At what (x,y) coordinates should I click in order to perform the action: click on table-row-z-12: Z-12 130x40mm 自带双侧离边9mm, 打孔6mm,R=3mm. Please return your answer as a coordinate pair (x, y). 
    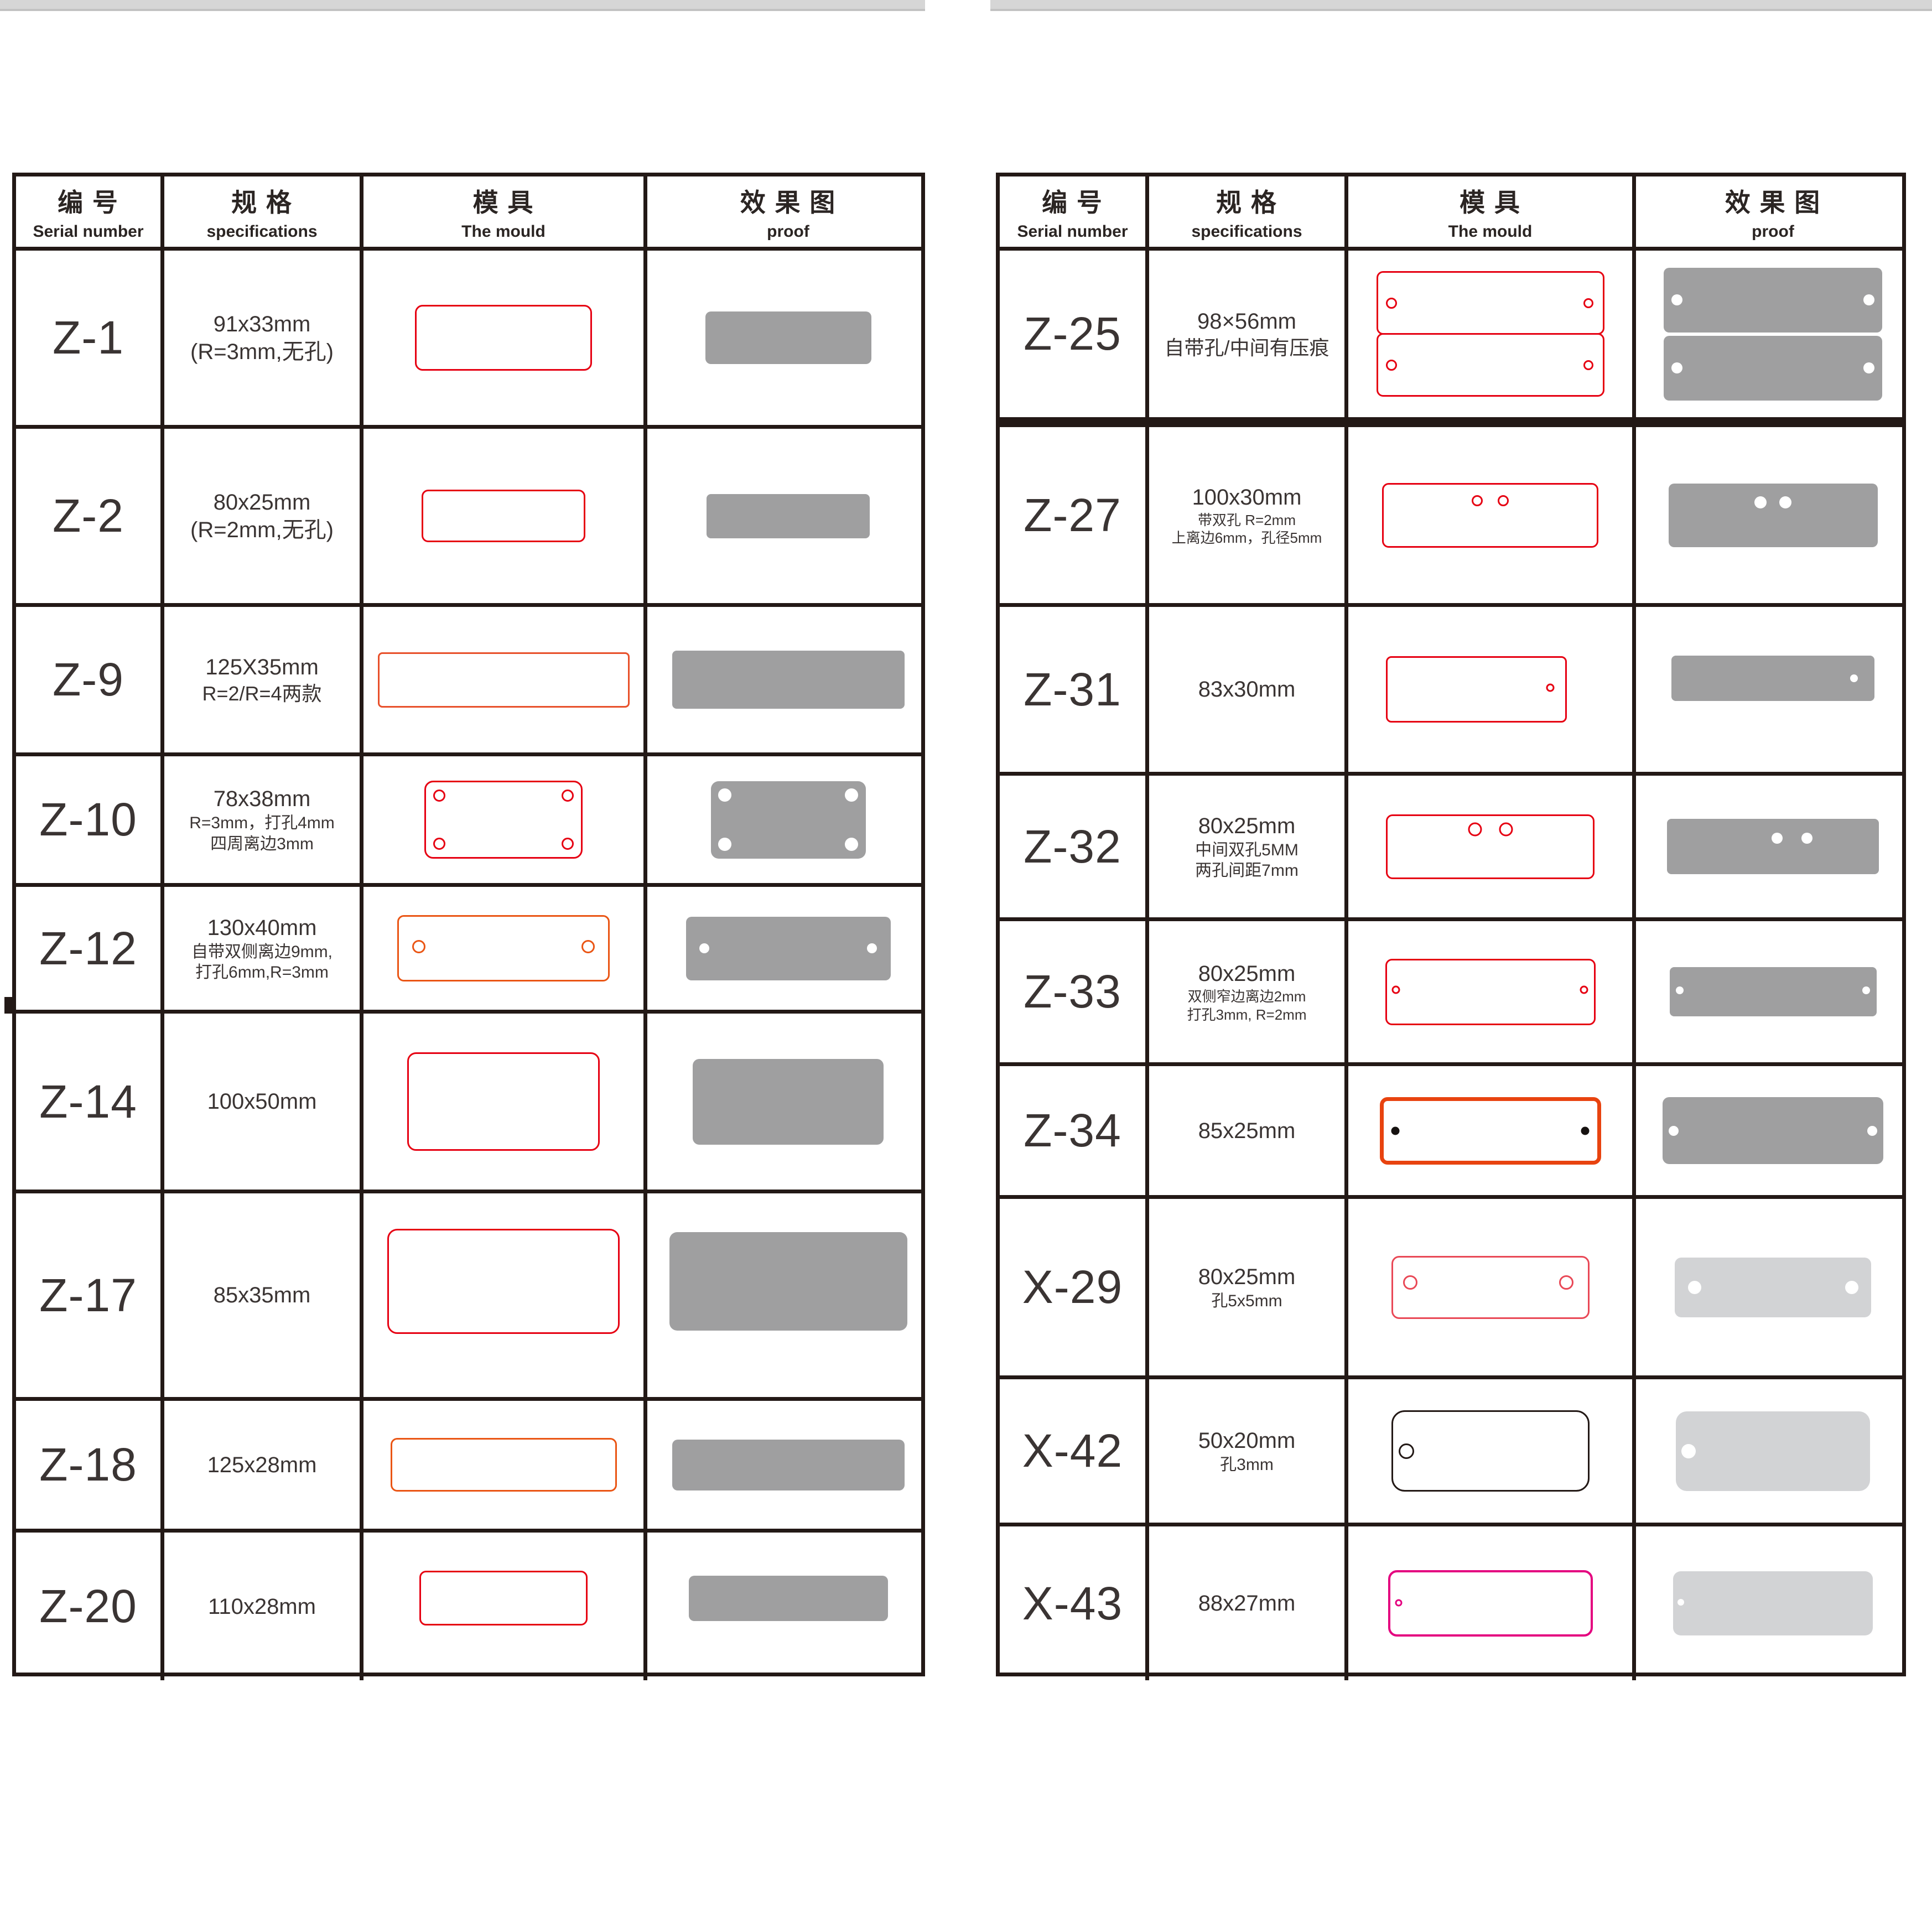
    Looking at the image, I should click on (469, 950).